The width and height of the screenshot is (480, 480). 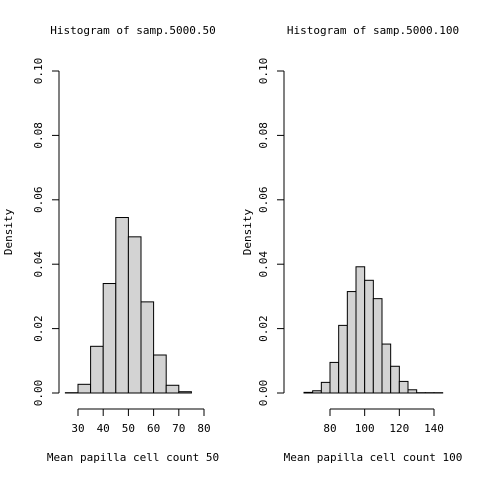 I want to click on x-tick-label: 120, so click(x=399, y=428).